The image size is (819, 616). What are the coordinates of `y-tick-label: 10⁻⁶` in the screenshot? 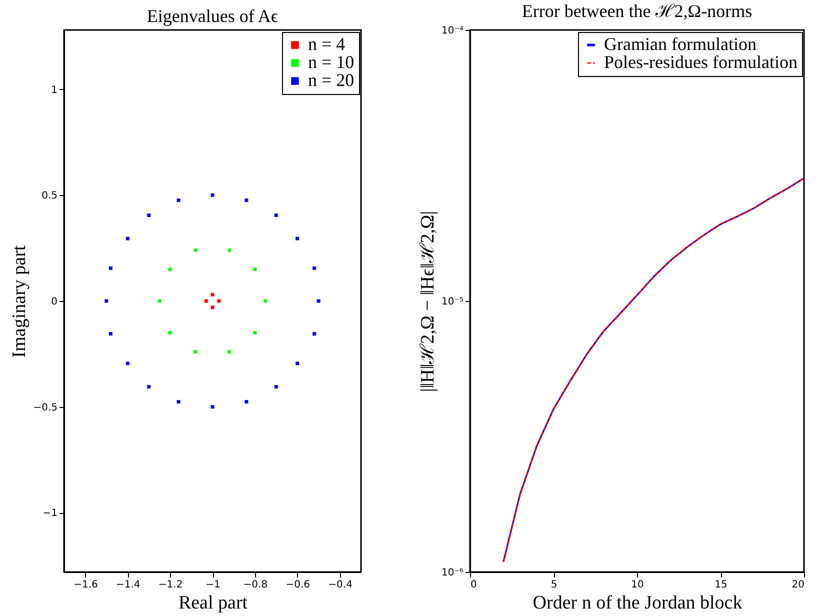 It's located at (452, 573).